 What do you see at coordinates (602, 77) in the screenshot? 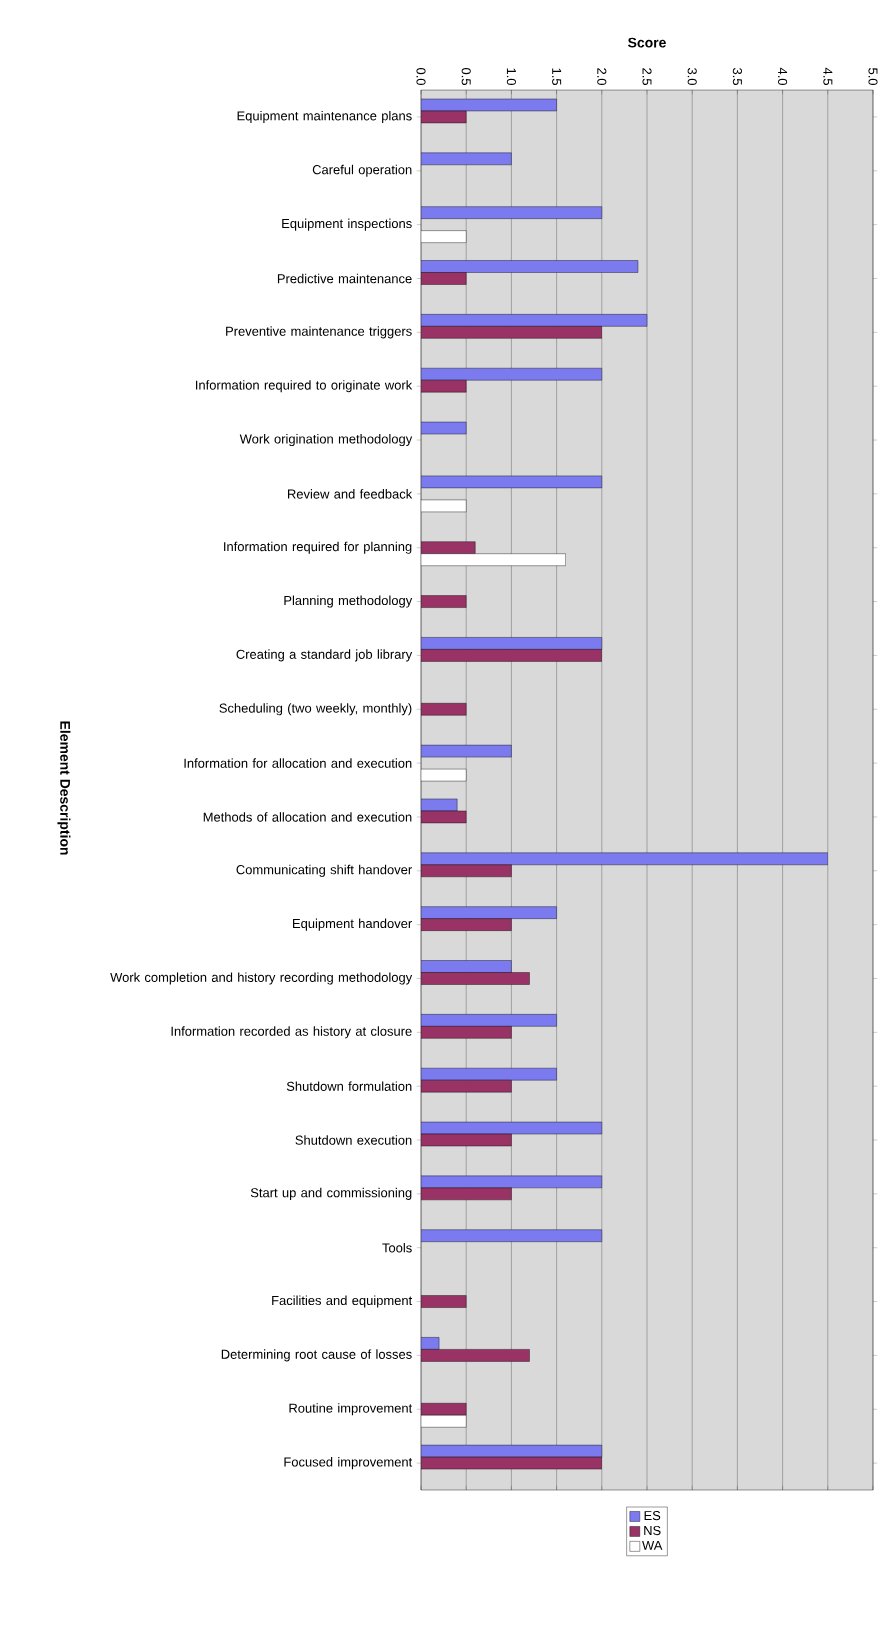
I see `x-tick-label: 2.0` at bounding box center [602, 77].